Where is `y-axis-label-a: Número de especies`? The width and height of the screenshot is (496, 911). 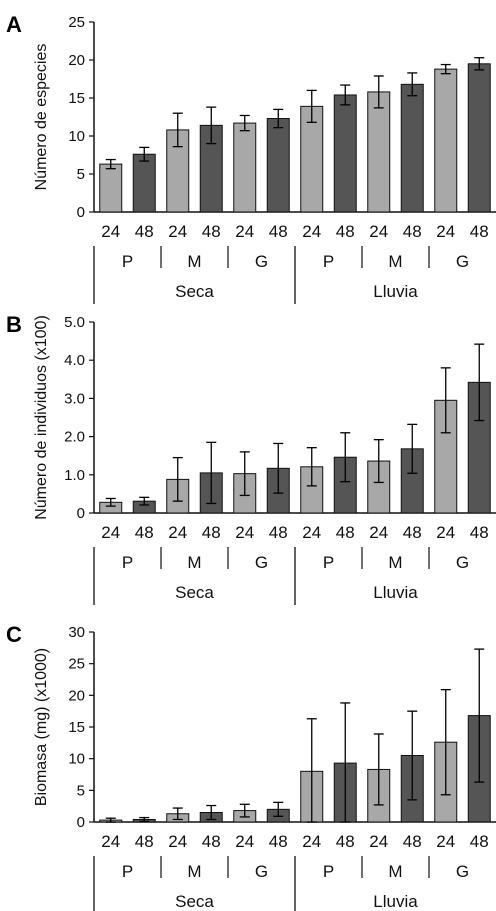 y-axis-label-a: Número de especies is located at coordinates (41, 117).